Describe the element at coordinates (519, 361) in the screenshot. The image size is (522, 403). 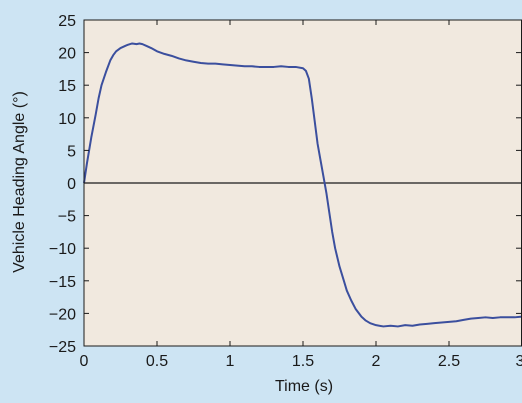
I see `x-tick-label: 3` at that location.